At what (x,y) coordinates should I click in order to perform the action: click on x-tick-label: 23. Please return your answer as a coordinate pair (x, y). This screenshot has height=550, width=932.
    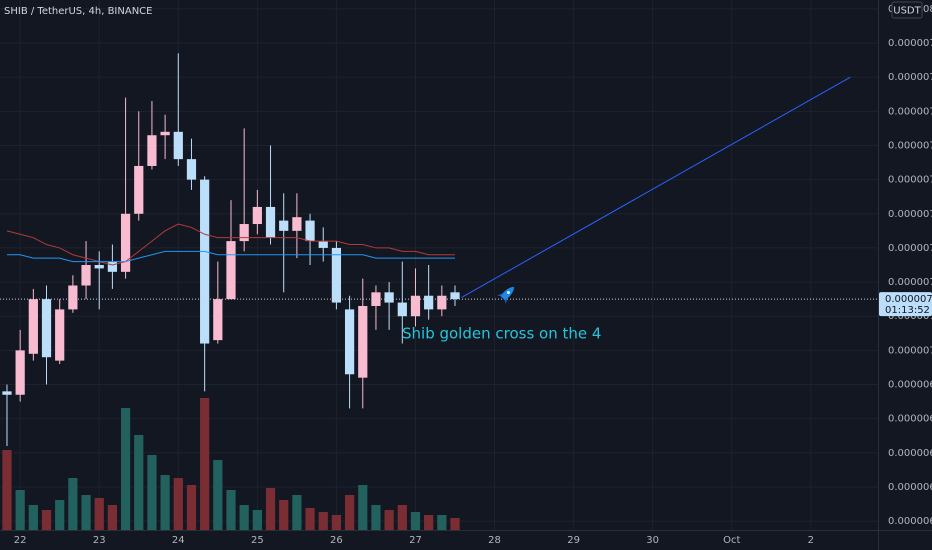
    Looking at the image, I should click on (99, 540).